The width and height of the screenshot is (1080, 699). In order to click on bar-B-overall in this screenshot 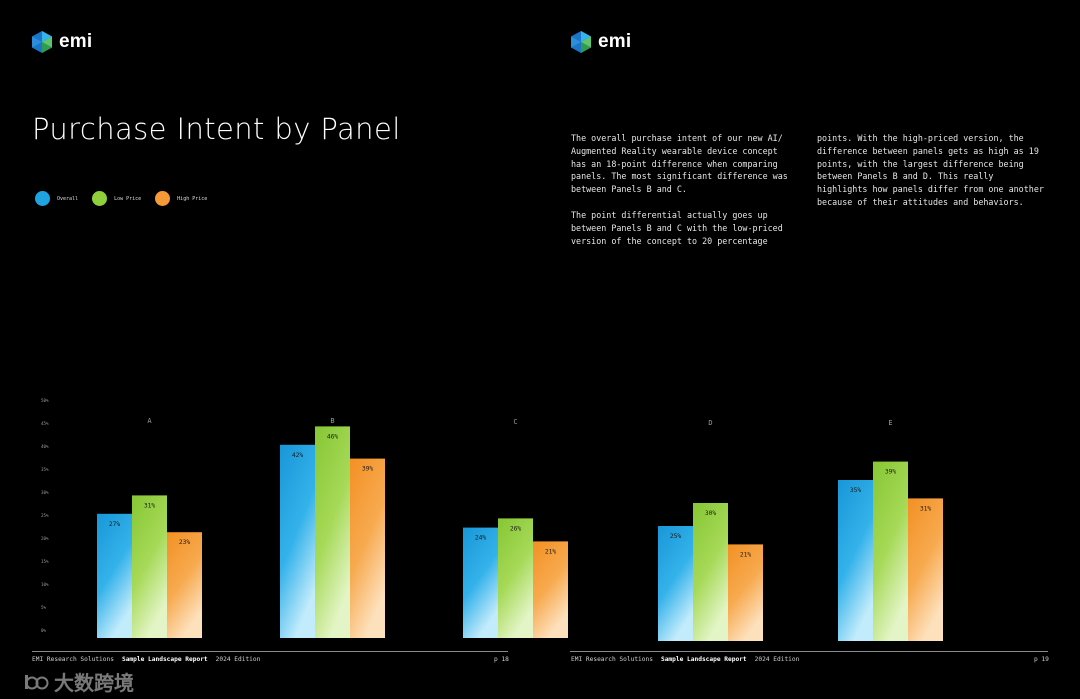, I will do `click(297, 541)`.